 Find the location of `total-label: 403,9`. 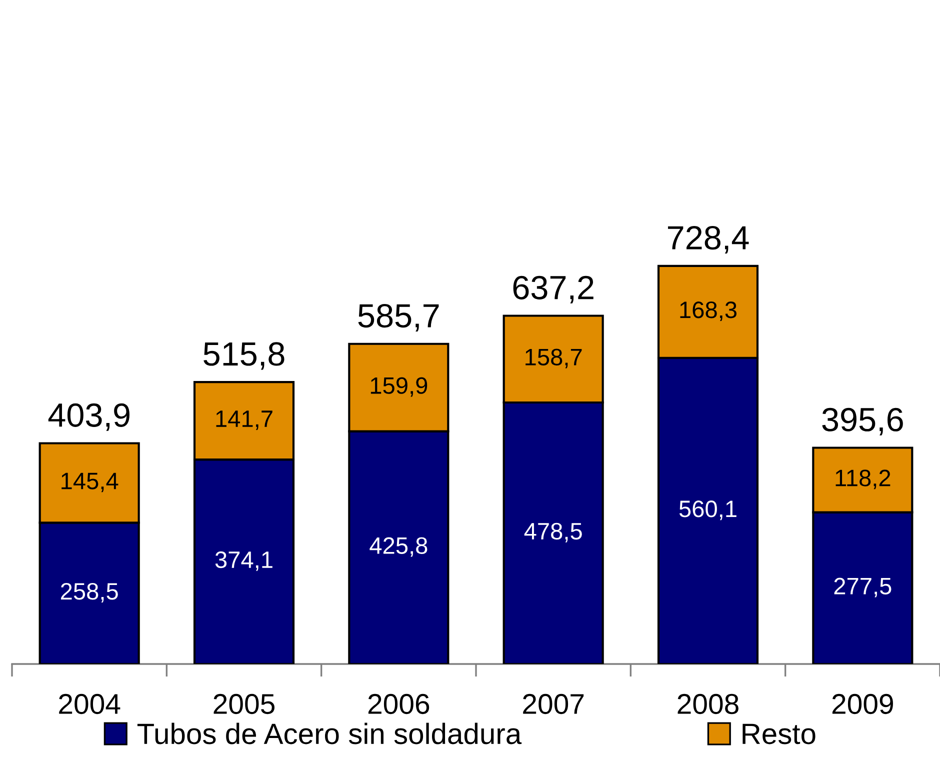

total-label: 403,9 is located at coordinates (89, 417).